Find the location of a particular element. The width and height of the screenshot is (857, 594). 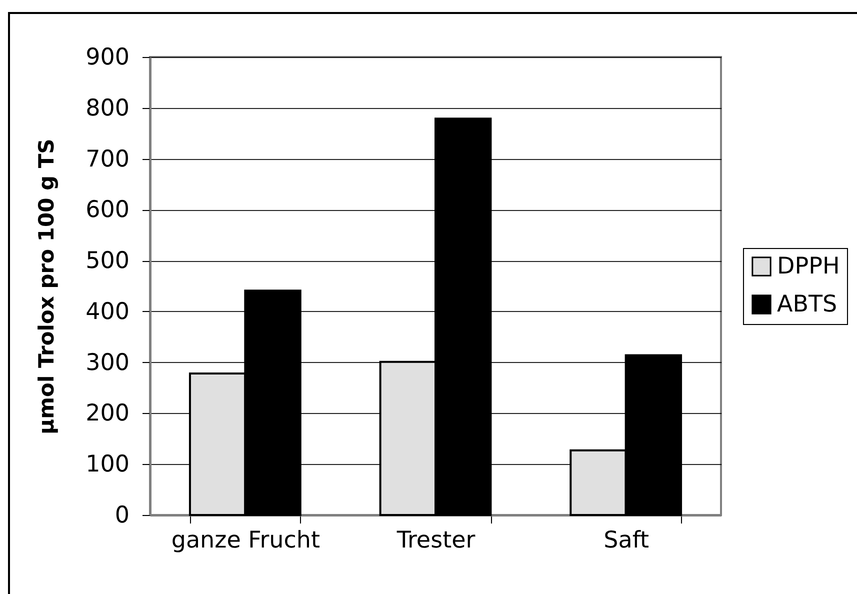

legend-label: DPPH is located at coordinates (808, 267).